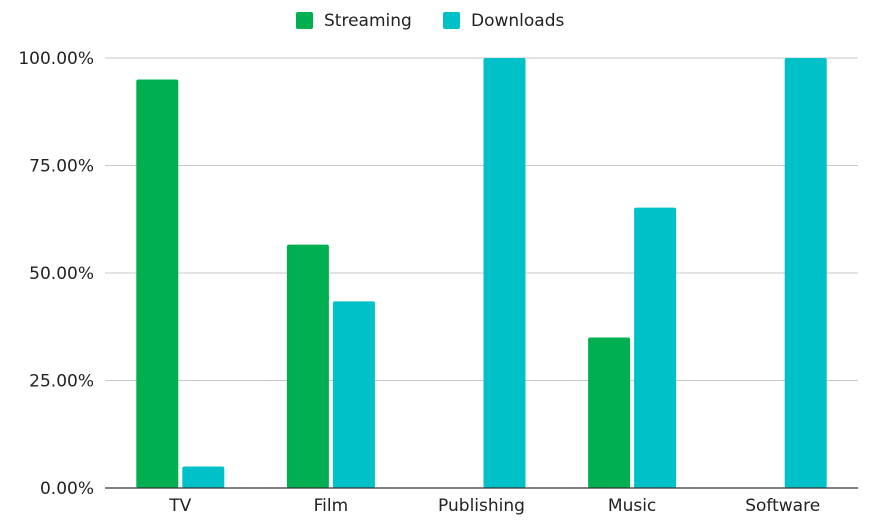 The width and height of the screenshot is (880, 531). Describe the element at coordinates (655, 347) in the screenshot. I see `bar-downloads-music` at that location.